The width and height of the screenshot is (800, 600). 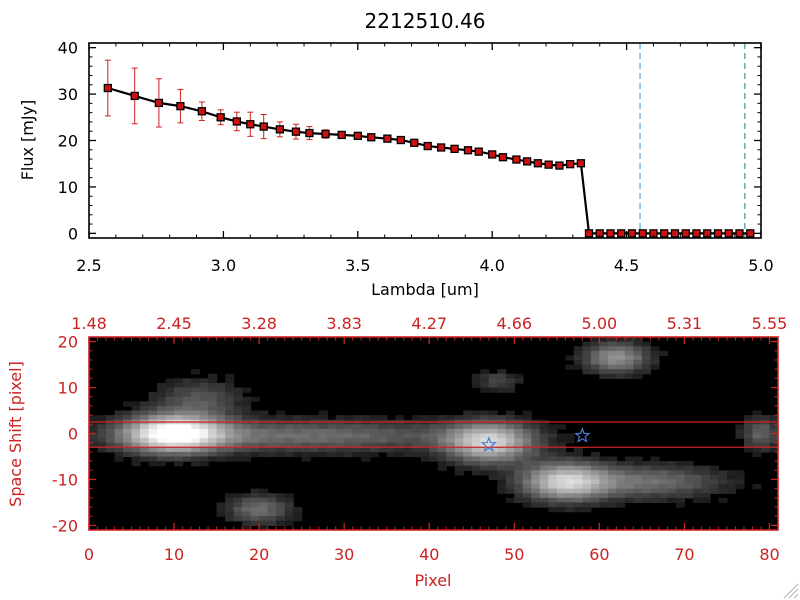 What do you see at coordinates (425, 21) in the screenshot?
I see `chart-title: 2212510.46` at bounding box center [425, 21].